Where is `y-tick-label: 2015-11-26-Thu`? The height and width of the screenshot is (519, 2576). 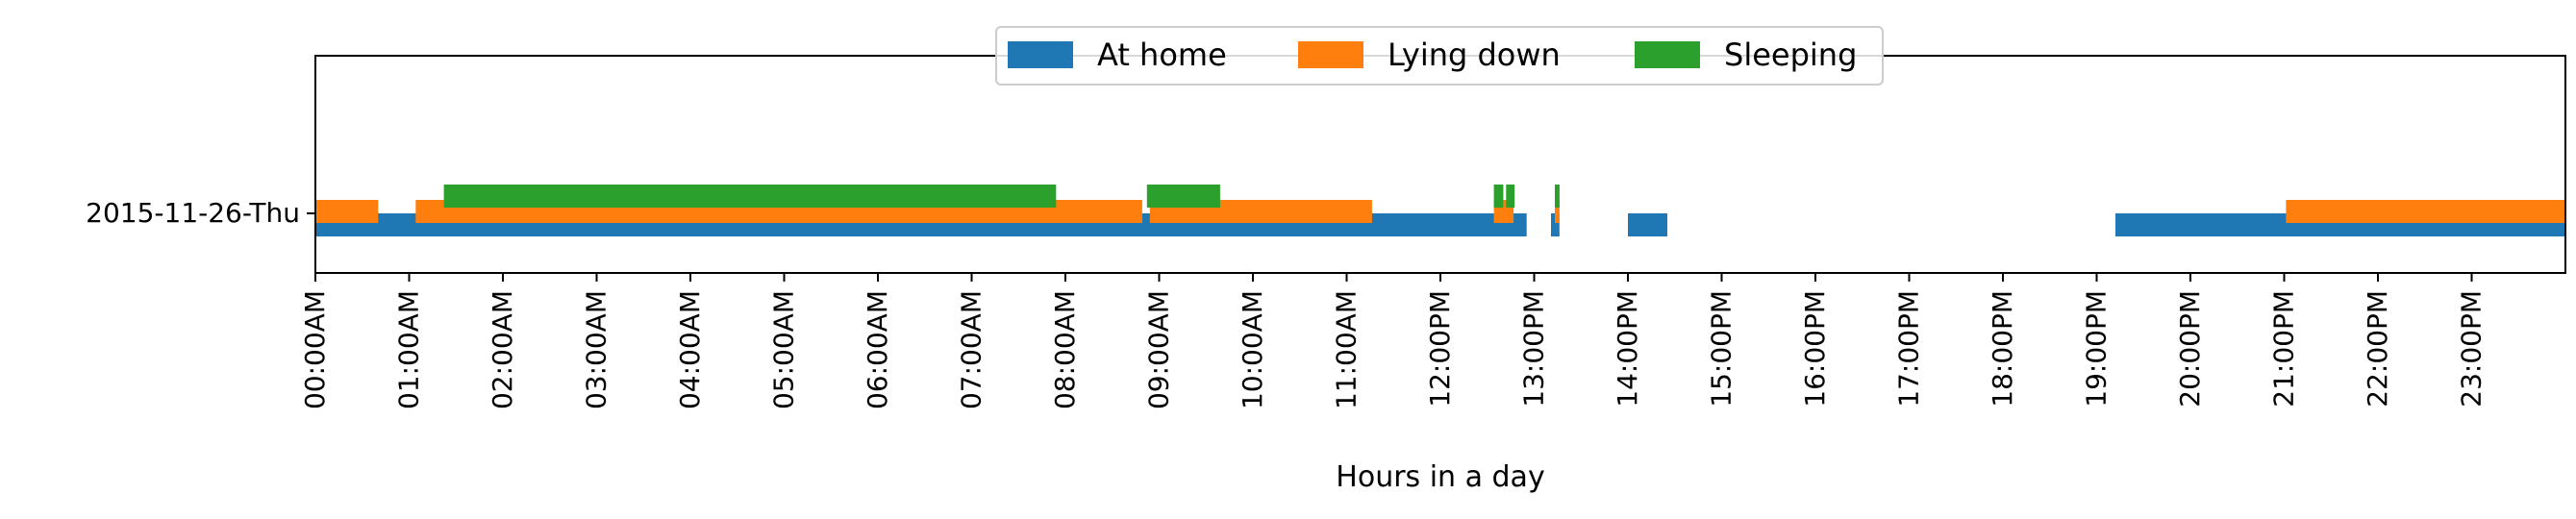 y-tick-label: 2015-11-26-Thu is located at coordinates (193, 213).